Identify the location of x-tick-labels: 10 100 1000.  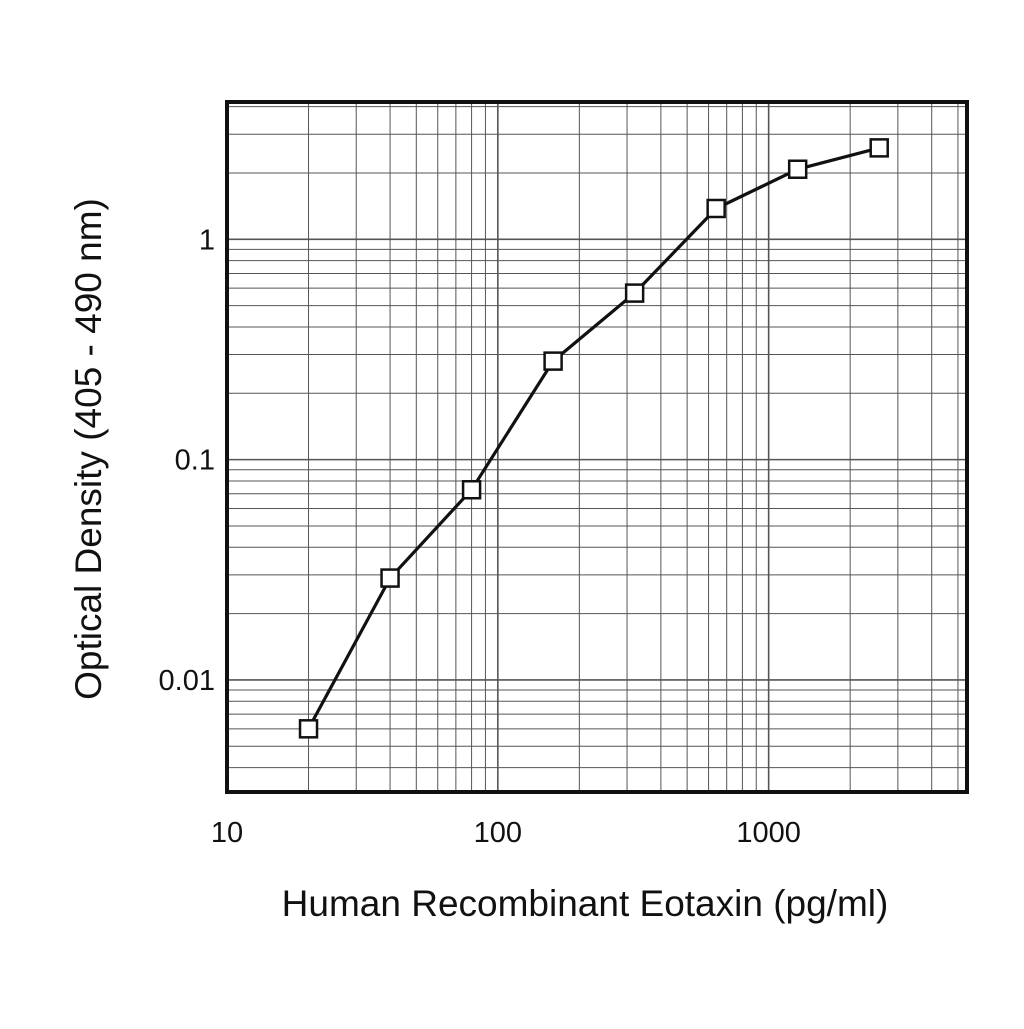
(506, 833).